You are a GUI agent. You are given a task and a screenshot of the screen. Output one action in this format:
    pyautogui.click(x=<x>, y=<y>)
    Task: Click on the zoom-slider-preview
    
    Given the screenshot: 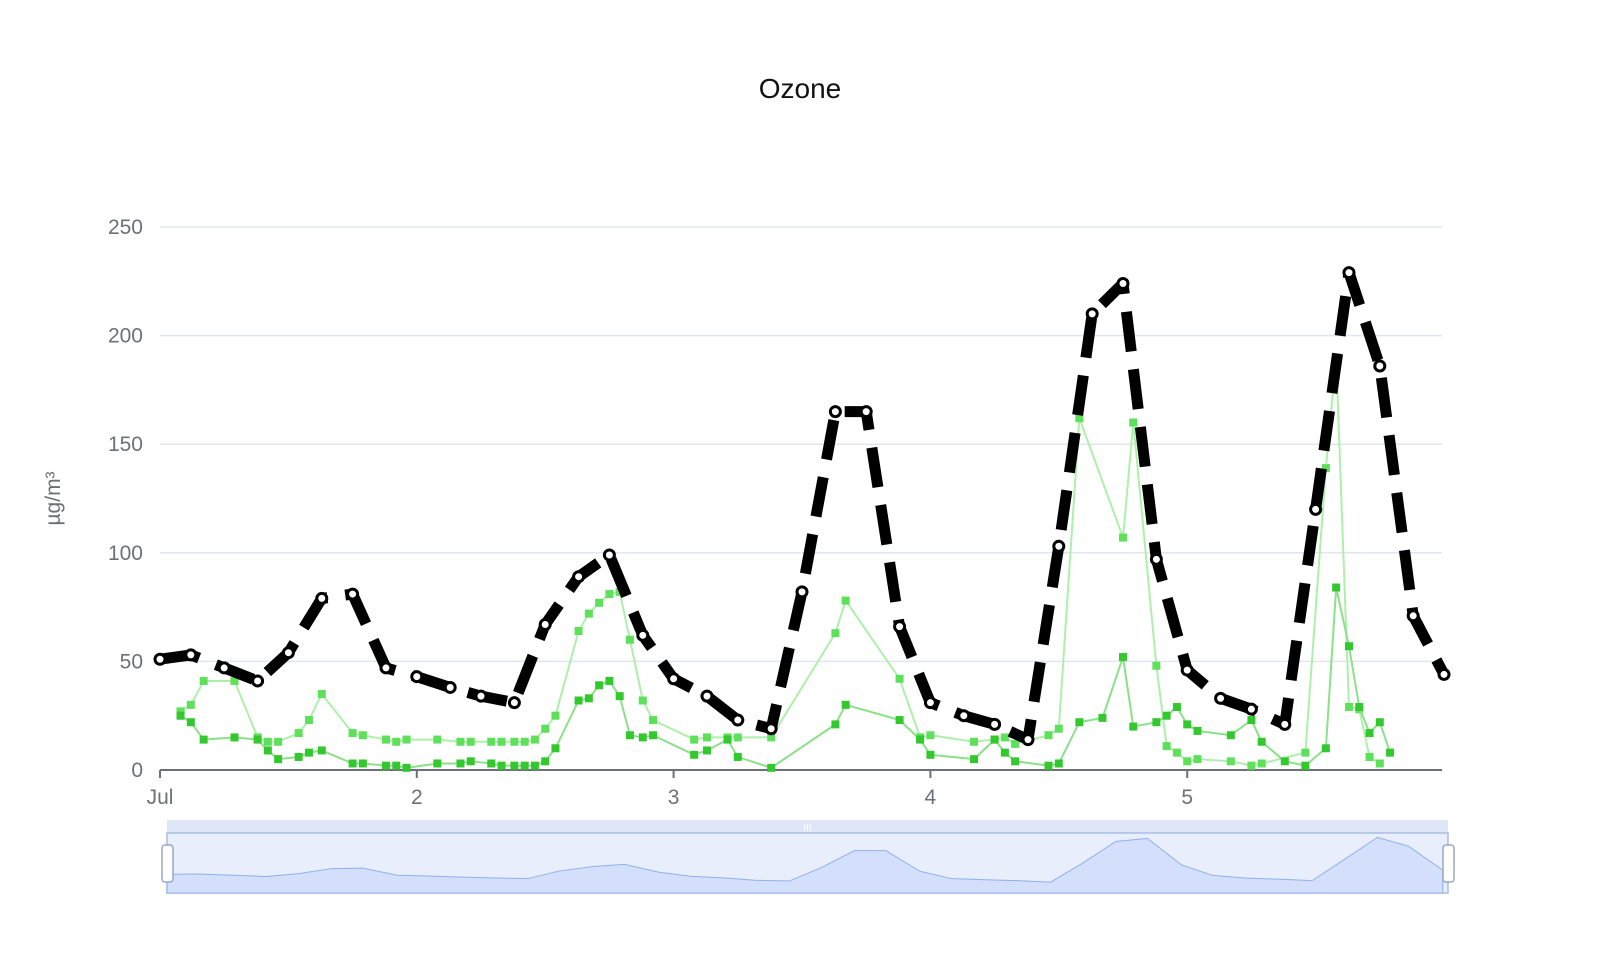 What is the action you would take?
    pyautogui.click(x=805, y=865)
    